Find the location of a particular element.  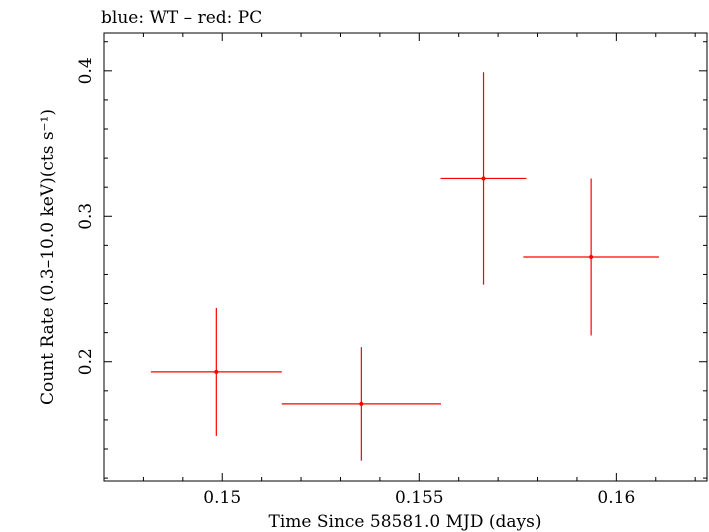

x-tick-label: 0.155 is located at coordinates (419, 498).